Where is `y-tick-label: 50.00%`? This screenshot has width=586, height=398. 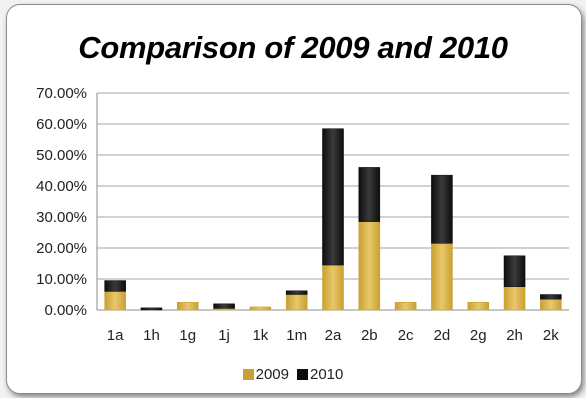
y-tick-label: 50.00% is located at coordinates (61, 155).